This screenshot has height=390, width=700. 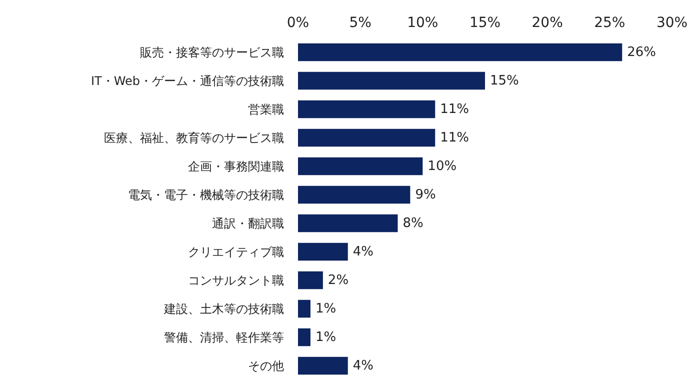 What do you see at coordinates (504, 80) in the screenshot?
I see `data-label: 15%` at bounding box center [504, 80].